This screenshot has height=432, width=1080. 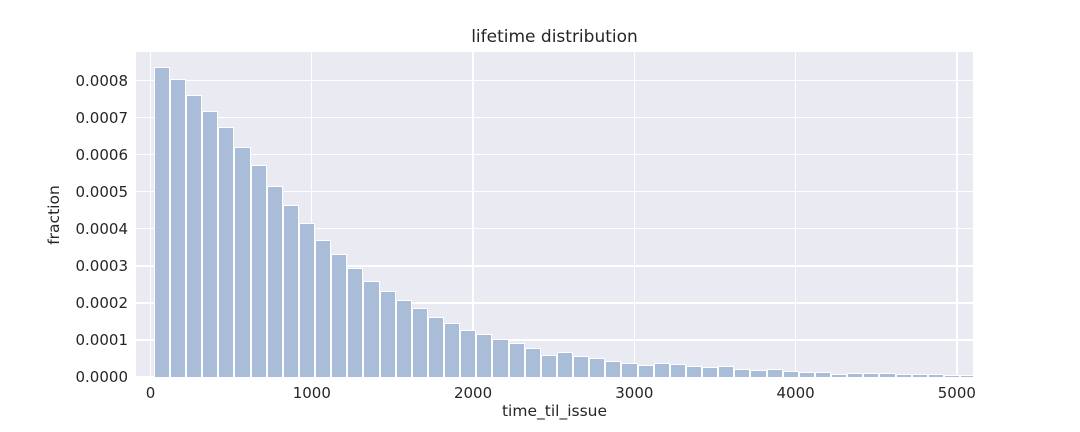 I want to click on x-tick-label: 0, so click(x=150, y=393).